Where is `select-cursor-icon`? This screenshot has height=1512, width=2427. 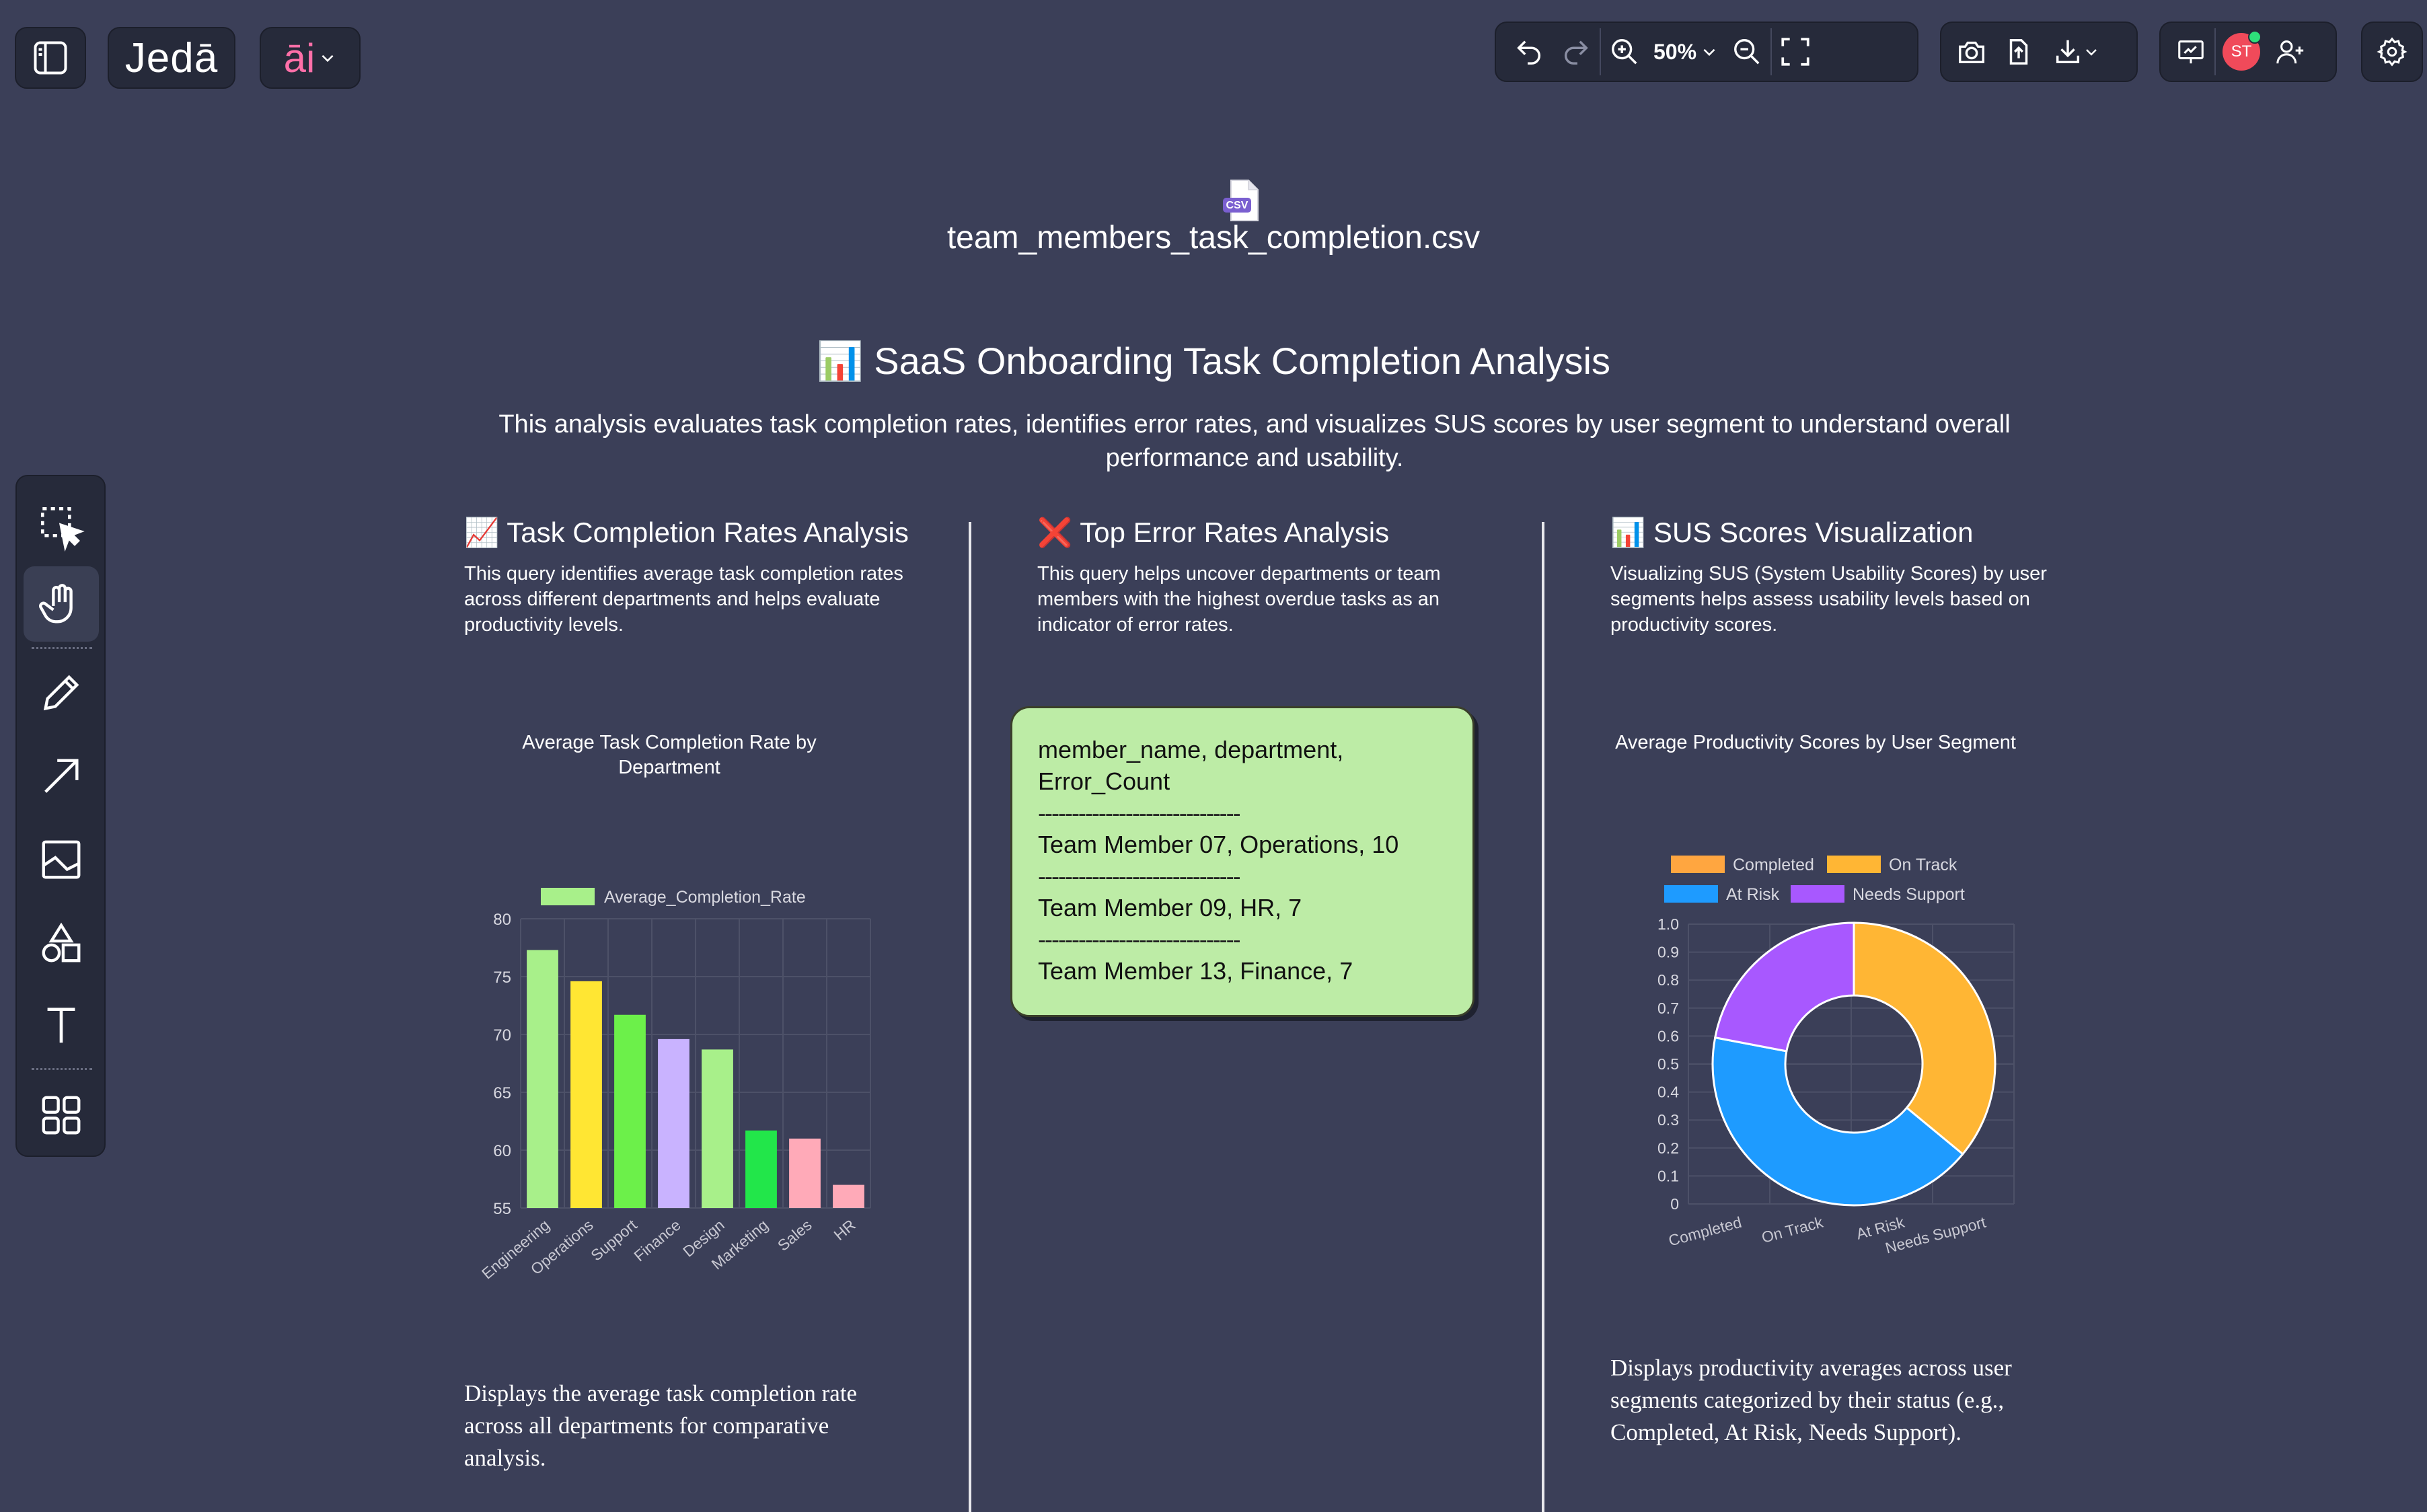 select-cursor-icon is located at coordinates (63, 529).